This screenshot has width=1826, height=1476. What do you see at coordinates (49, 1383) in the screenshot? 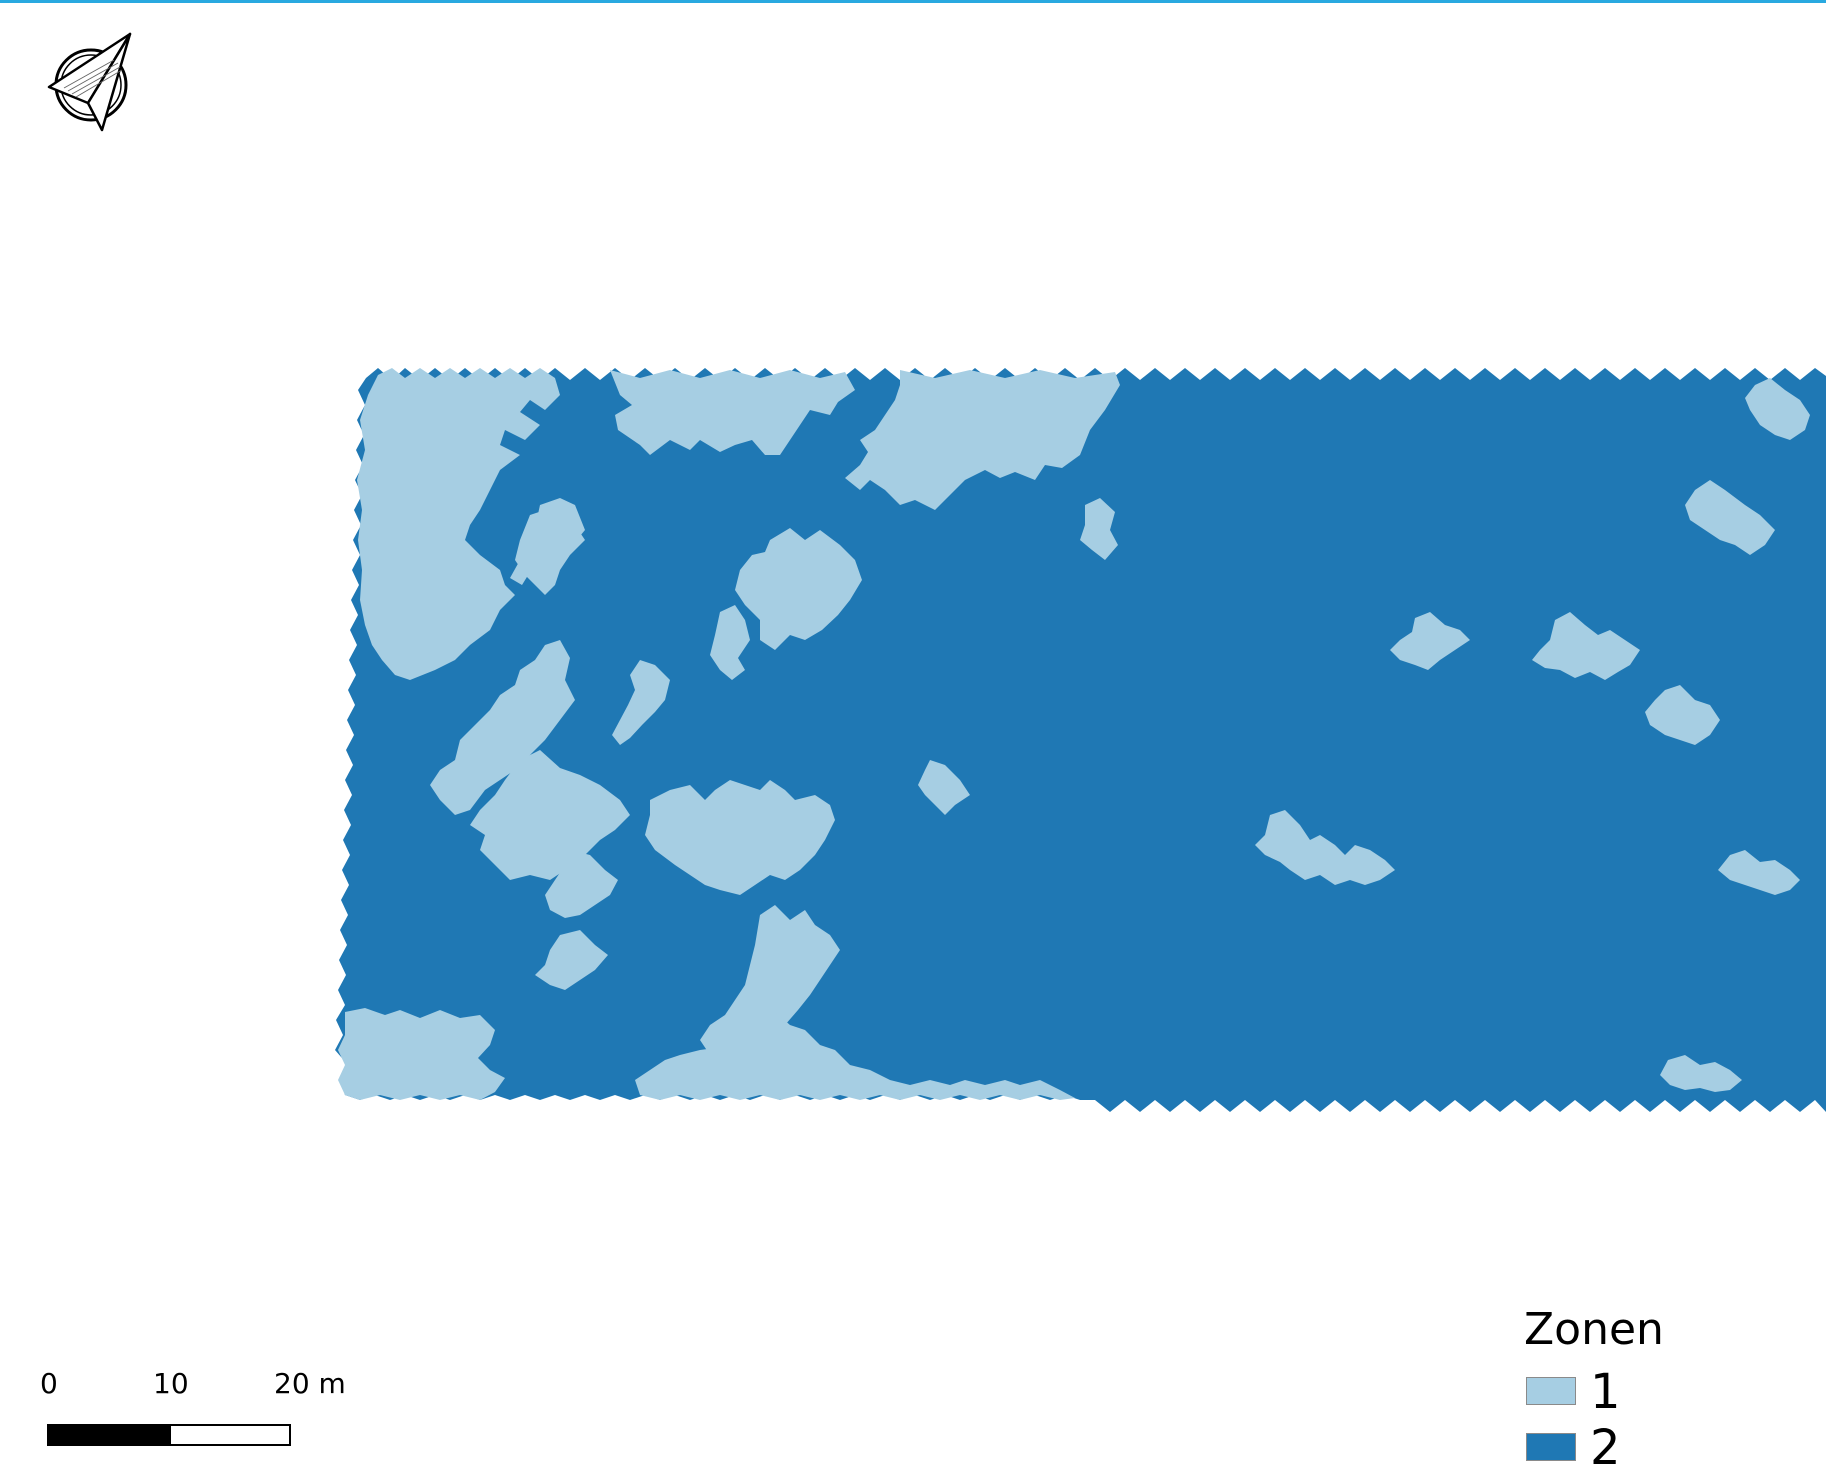
I see `scale-label-0: 0` at bounding box center [49, 1383].